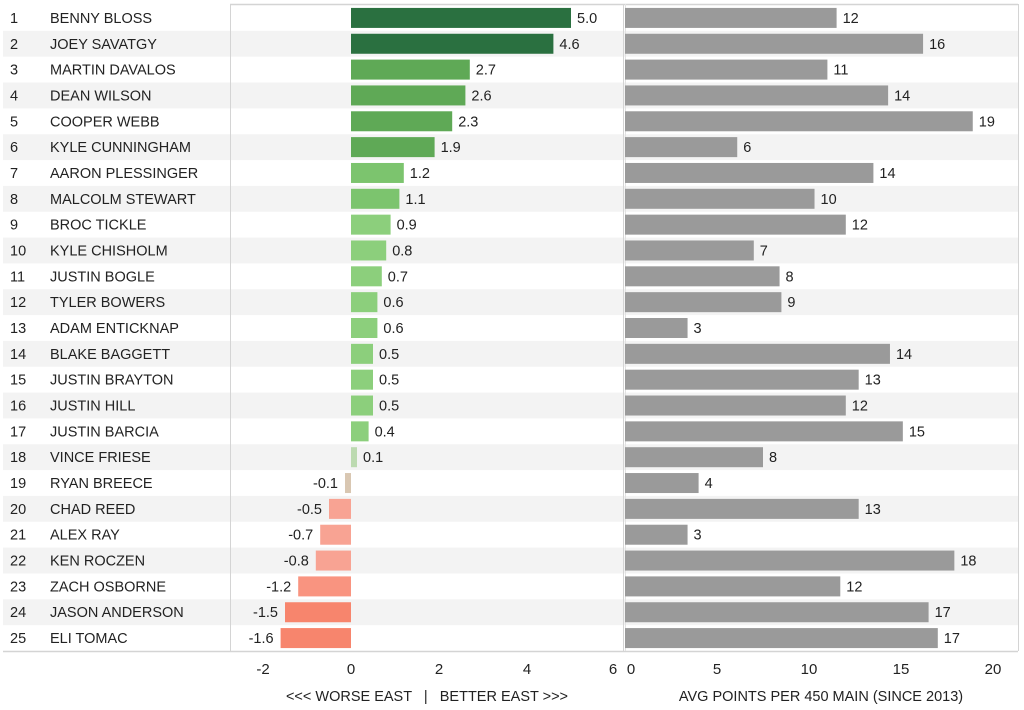  I want to click on avg-points-value-label: 19, so click(987, 122).